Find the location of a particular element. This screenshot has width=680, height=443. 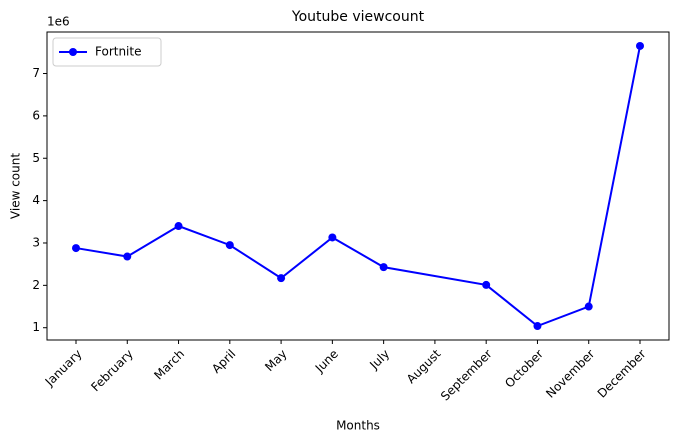

legend-marker is located at coordinates (73, 52).